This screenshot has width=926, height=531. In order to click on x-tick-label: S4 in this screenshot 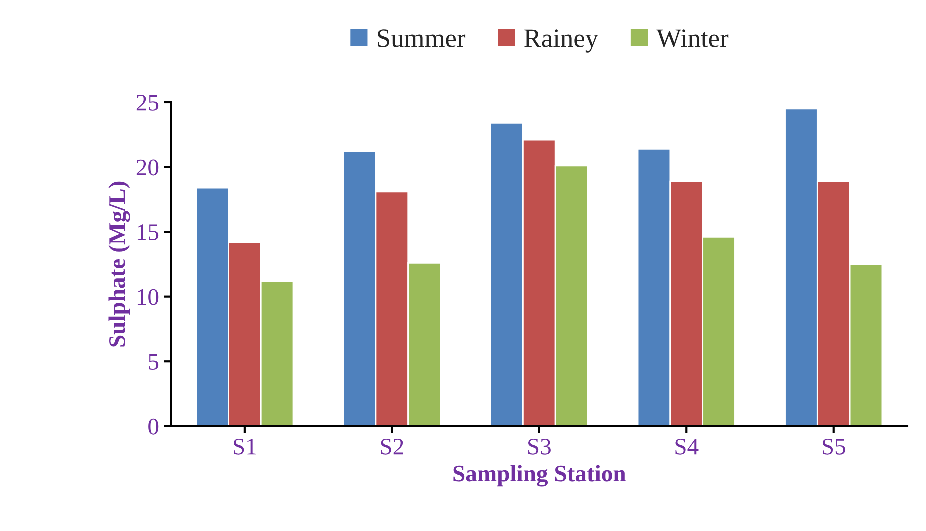, I will do `click(687, 446)`.